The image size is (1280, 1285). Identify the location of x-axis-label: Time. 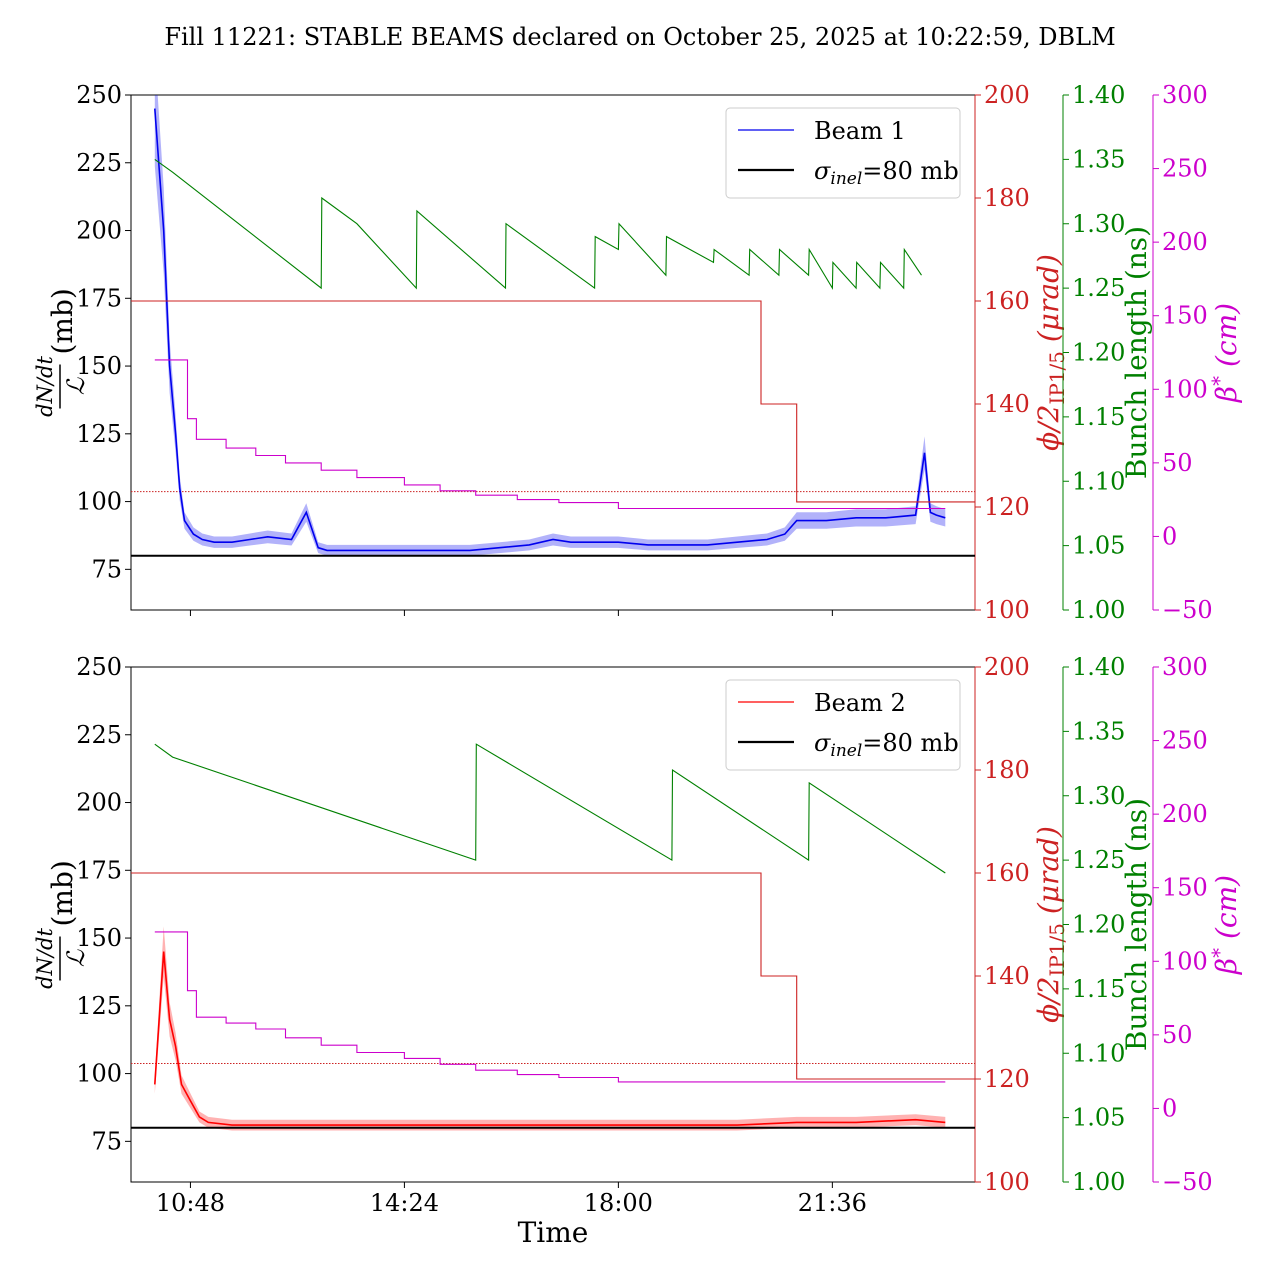
(553, 1232).